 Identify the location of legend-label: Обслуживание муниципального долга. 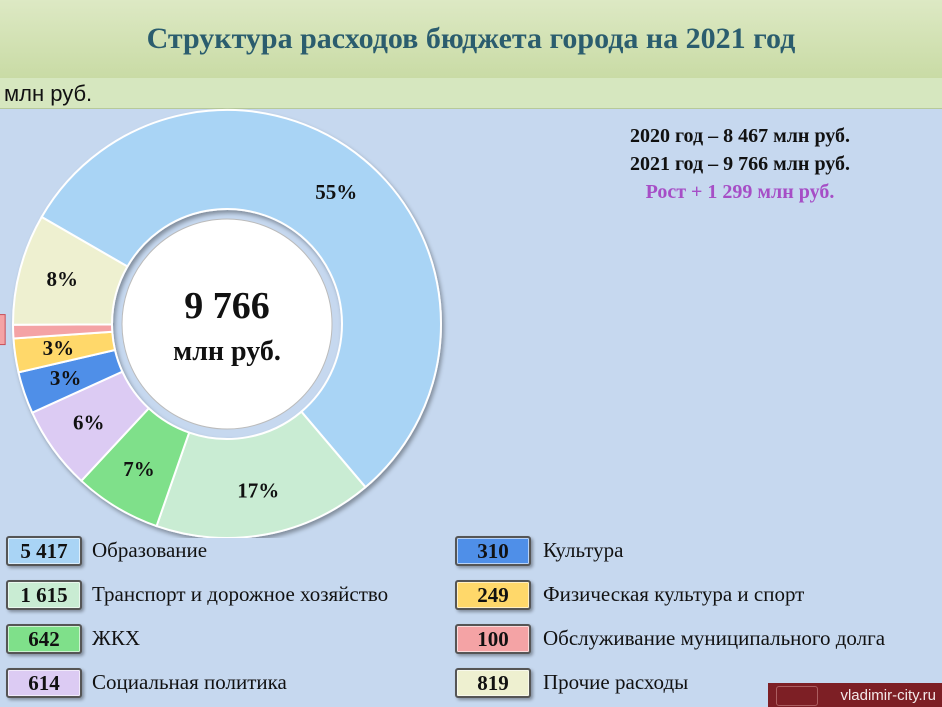
(714, 638).